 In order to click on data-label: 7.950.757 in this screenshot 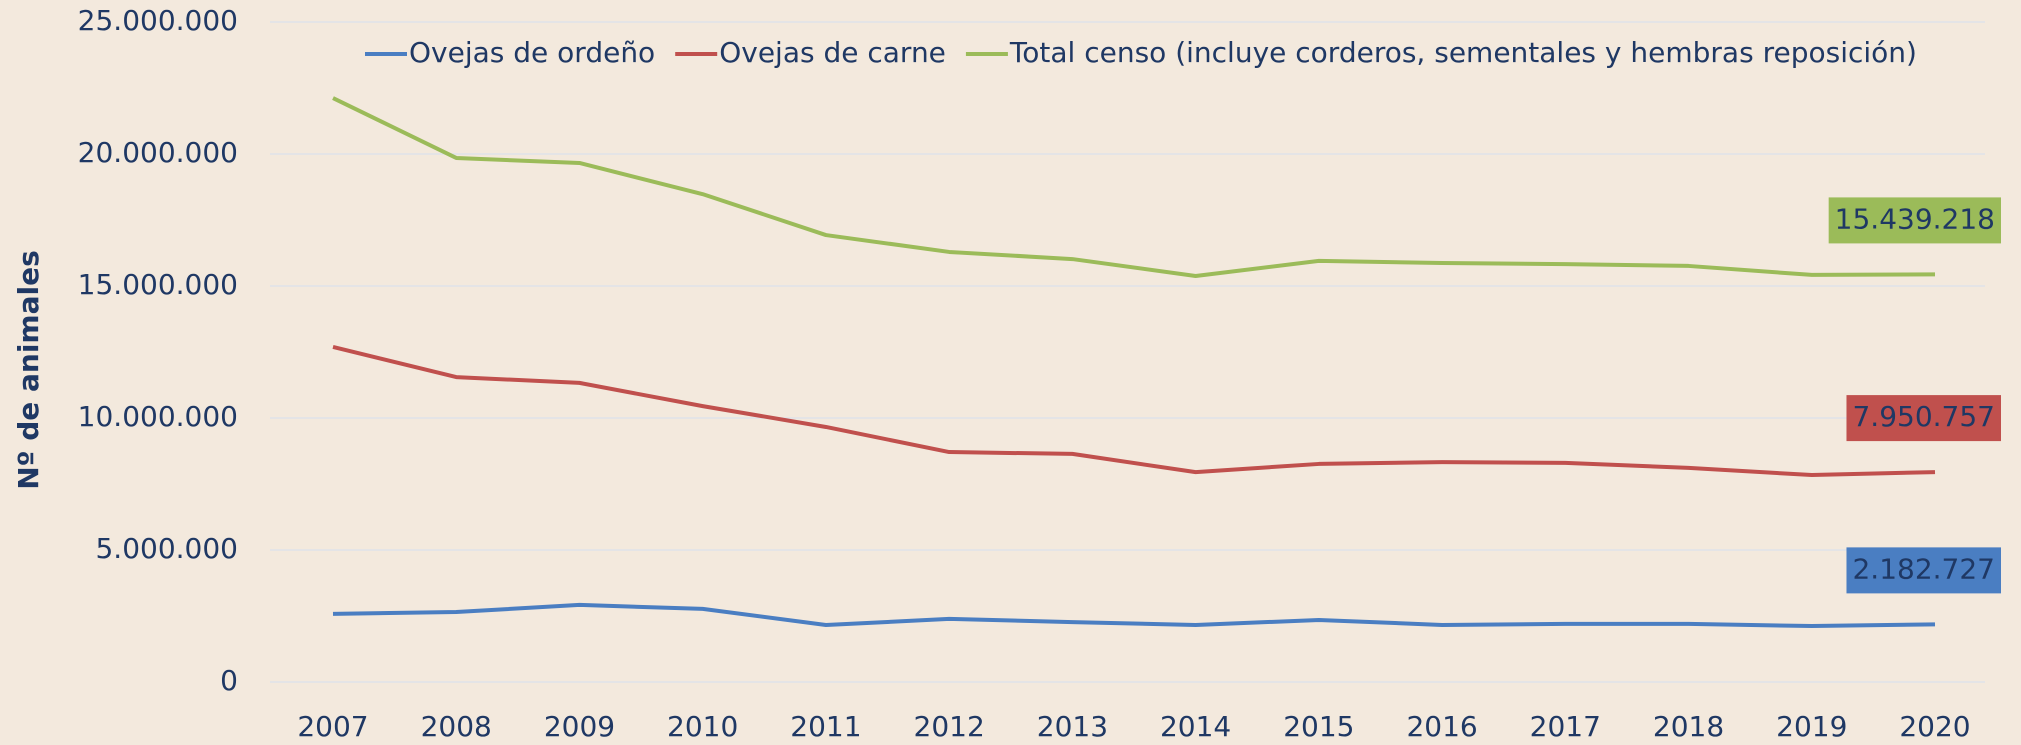, I will do `click(1923, 416)`.